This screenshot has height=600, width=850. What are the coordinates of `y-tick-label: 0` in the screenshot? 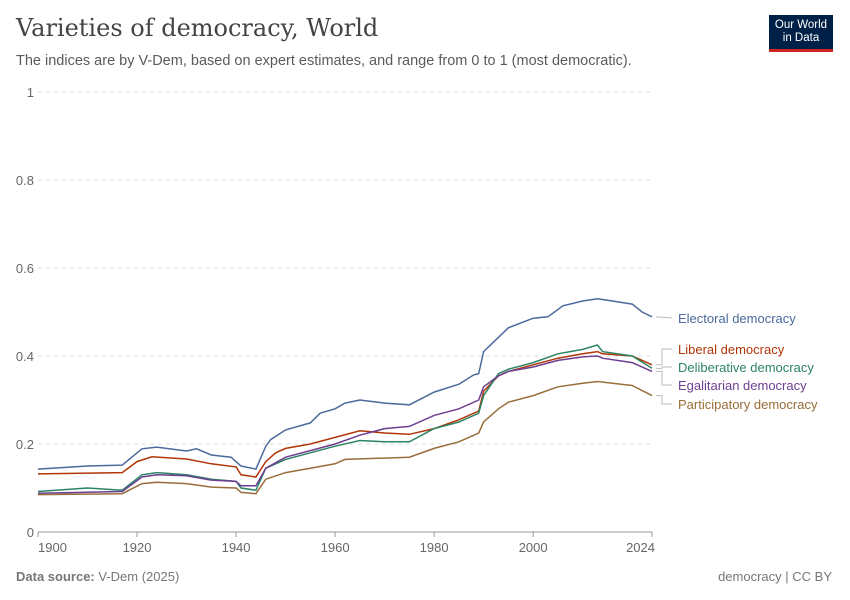 It's located at (30, 532).